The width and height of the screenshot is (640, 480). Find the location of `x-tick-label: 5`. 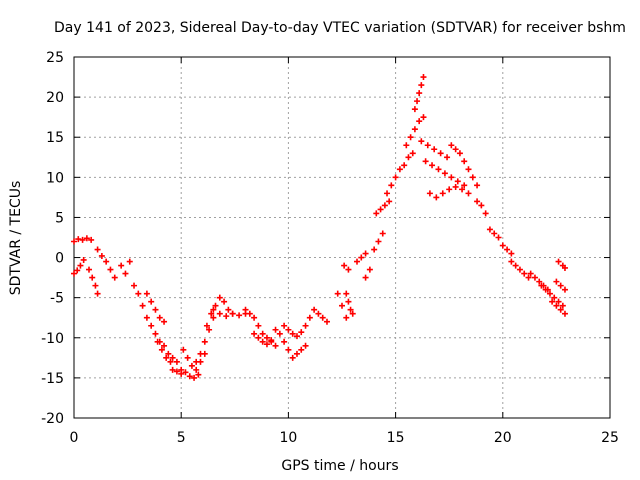

x-tick-label: 5 is located at coordinates (181, 438).